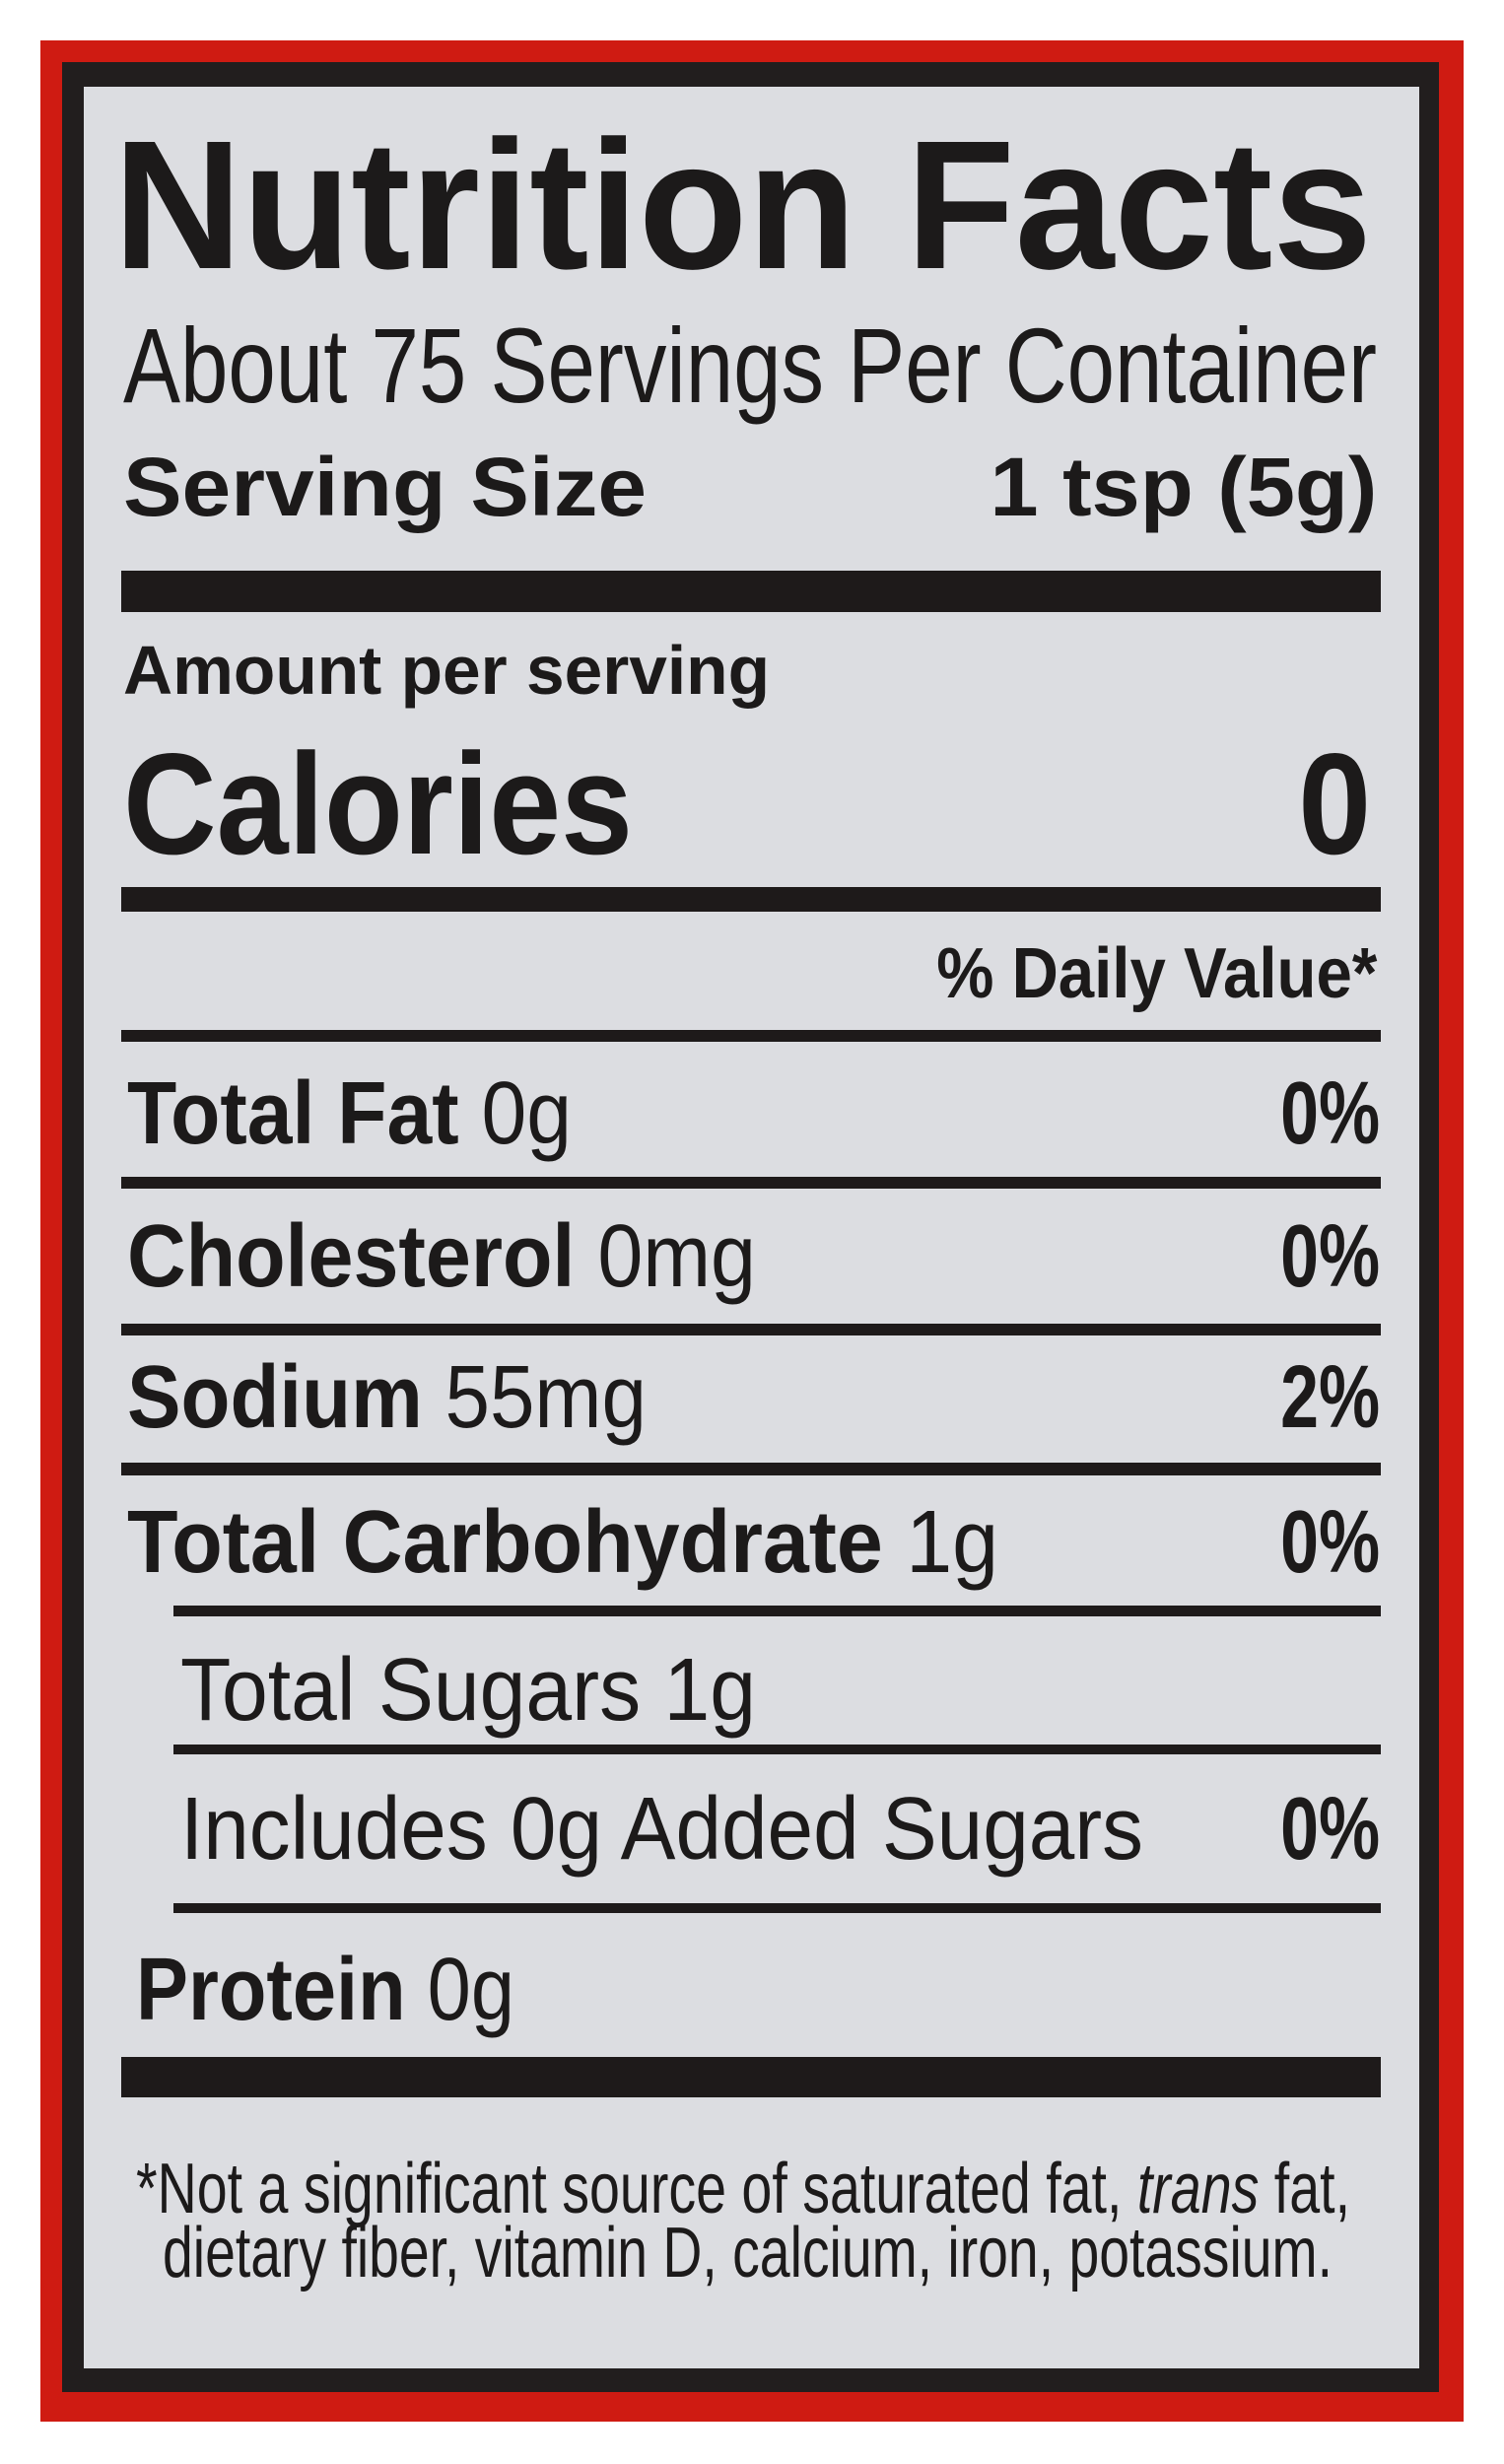 The width and height of the screenshot is (1504, 2464). What do you see at coordinates (1330, 1397) in the screenshot?
I see `nutrient-dv: 2%` at bounding box center [1330, 1397].